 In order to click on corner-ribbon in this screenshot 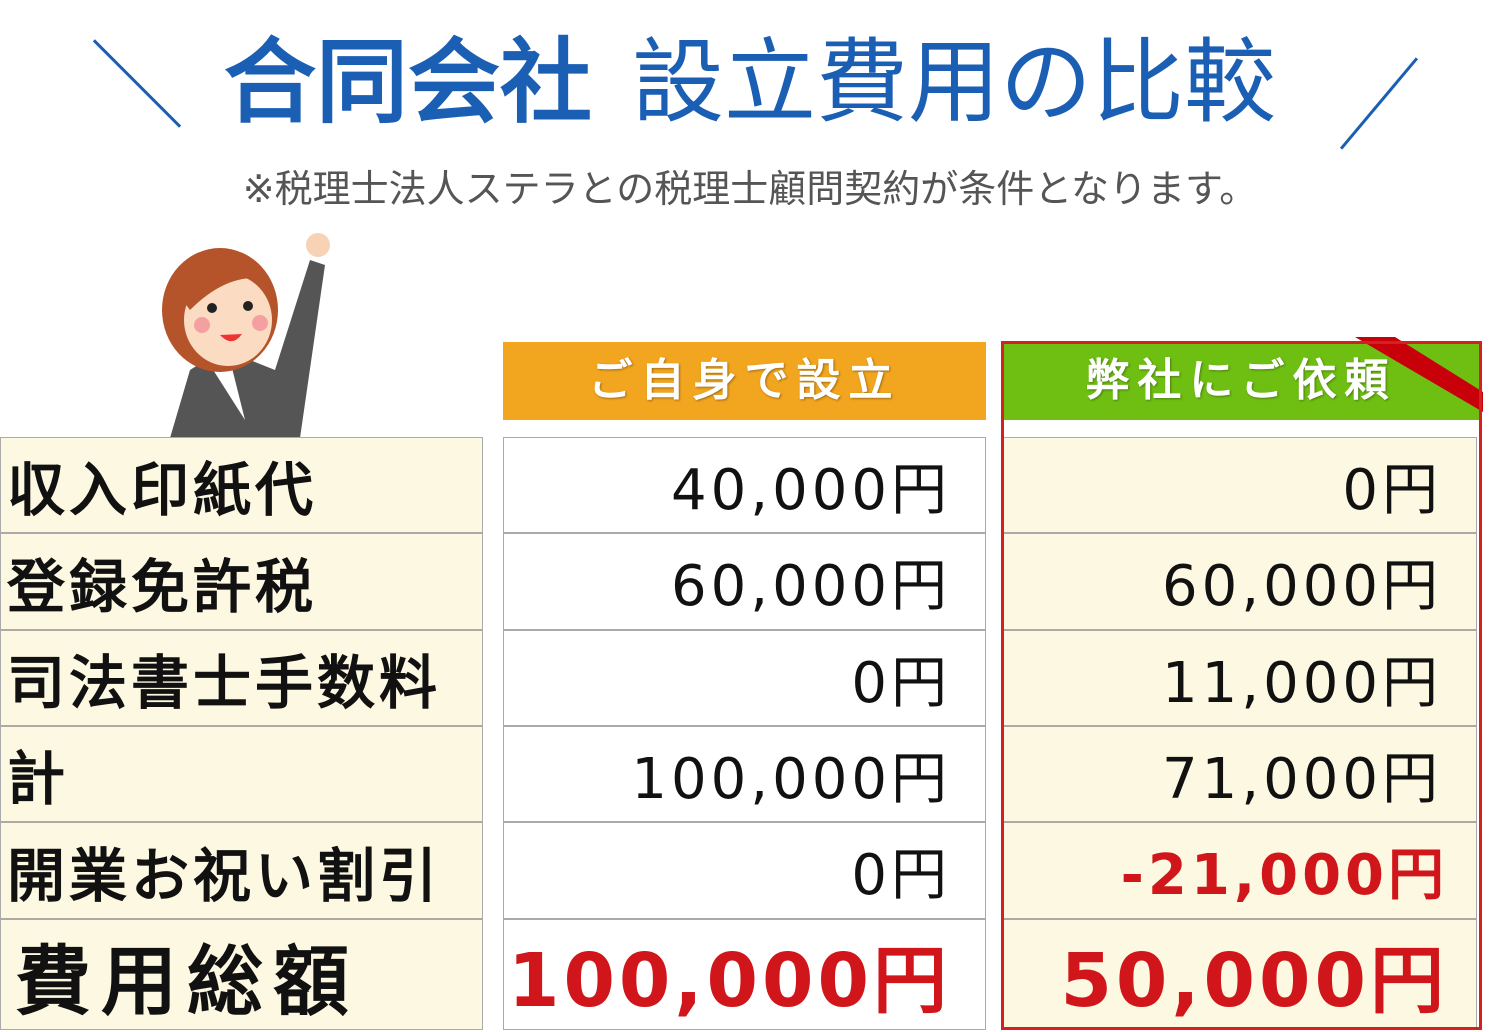, I will do `click(1419, 374)`.